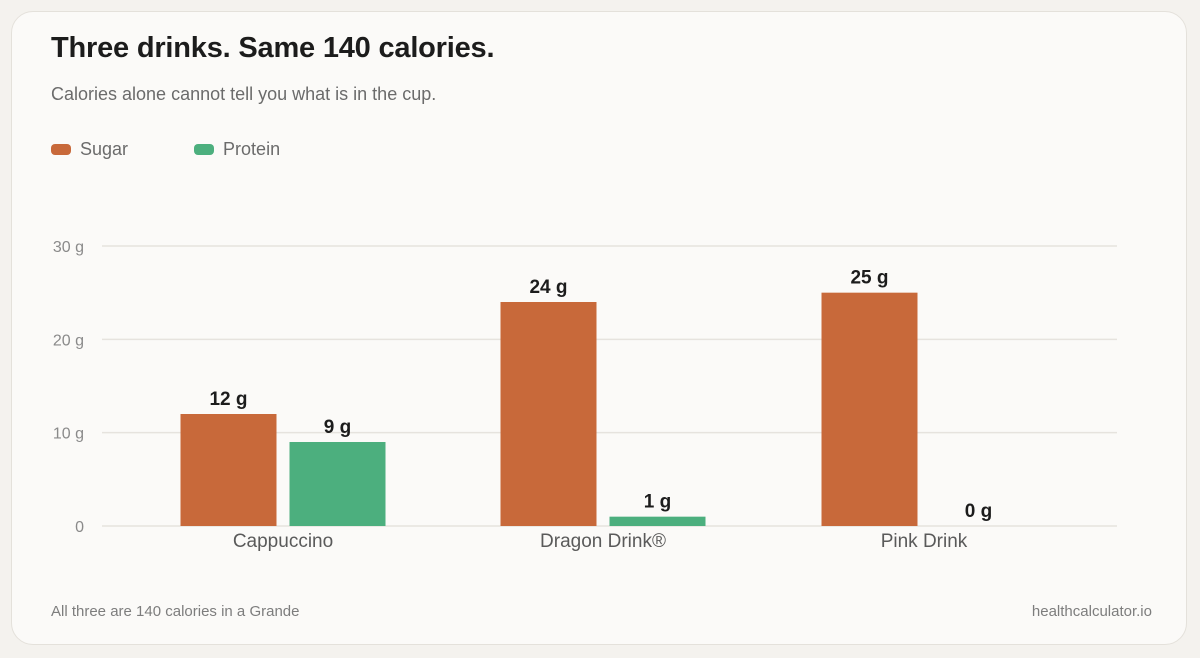 Image resolution: width=1200 pixels, height=658 pixels. I want to click on data-label-sugar-1: 24 g, so click(548, 287).